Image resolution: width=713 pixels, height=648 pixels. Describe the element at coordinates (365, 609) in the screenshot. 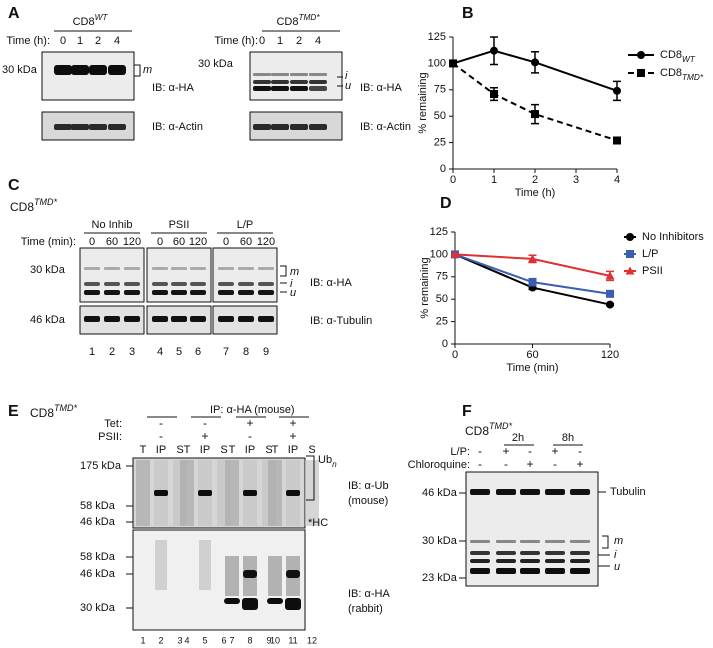

I see `label: (rabbit)` at that location.